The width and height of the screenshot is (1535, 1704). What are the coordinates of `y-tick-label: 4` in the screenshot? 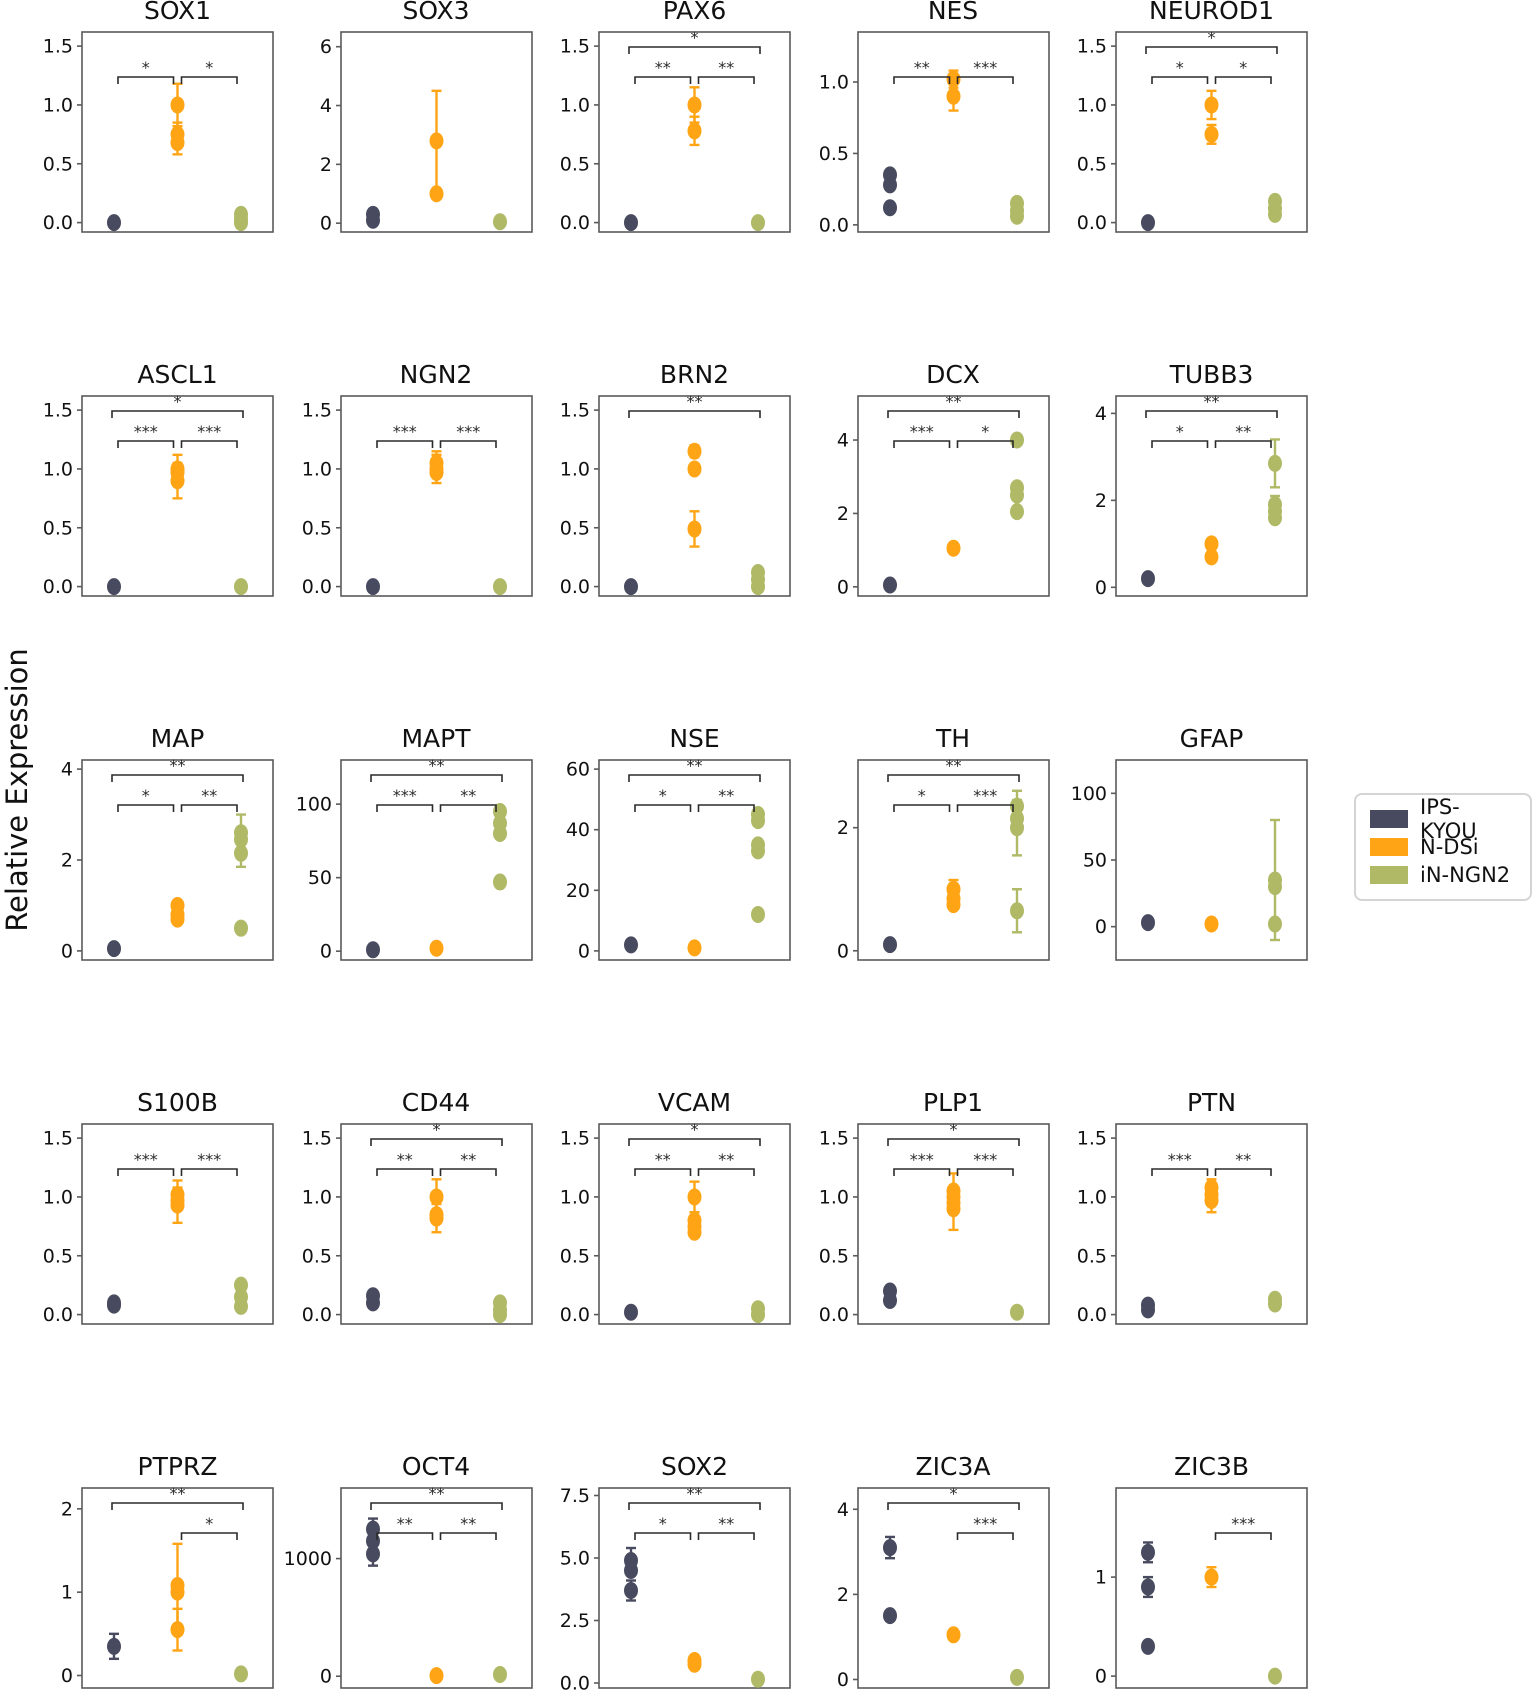 It's located at (325, 106).